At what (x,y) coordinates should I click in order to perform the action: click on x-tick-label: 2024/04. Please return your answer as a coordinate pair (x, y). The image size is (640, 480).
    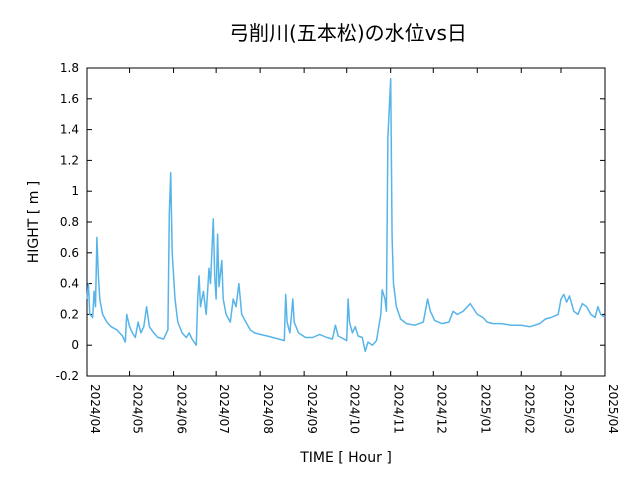
    Looking at the image, I should click on (95, 409).